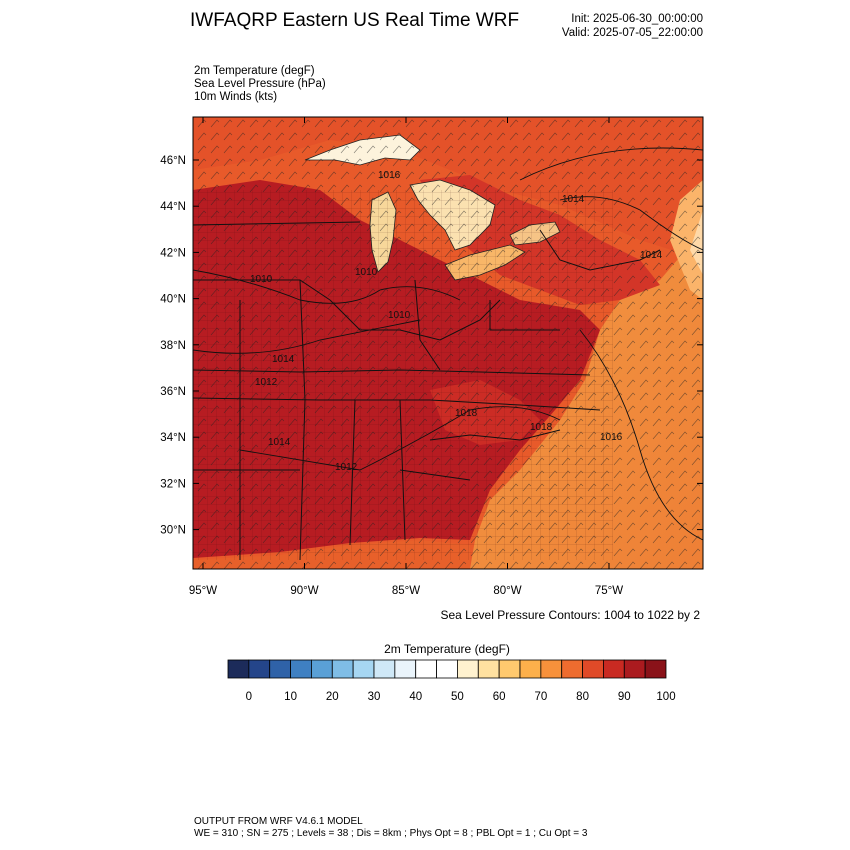  I want to click on footer-model: OUTPUT FROM WRF V4.6.1 MODEL, so click(278, 821).